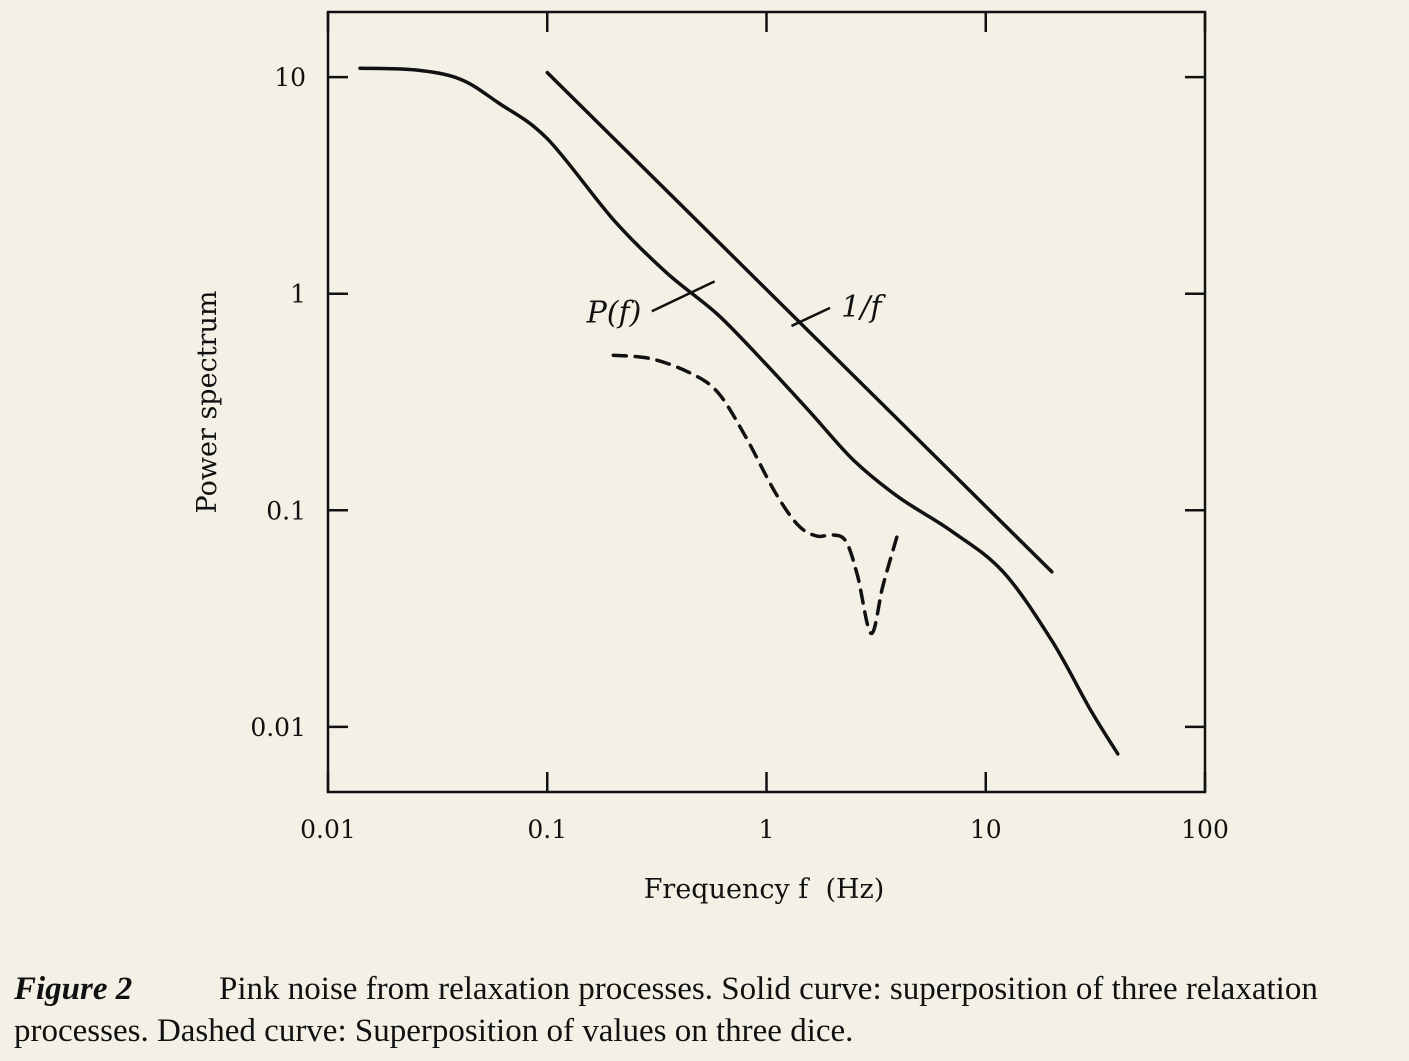  I want to click on one-over-f-leader-line, so click(810, 317).